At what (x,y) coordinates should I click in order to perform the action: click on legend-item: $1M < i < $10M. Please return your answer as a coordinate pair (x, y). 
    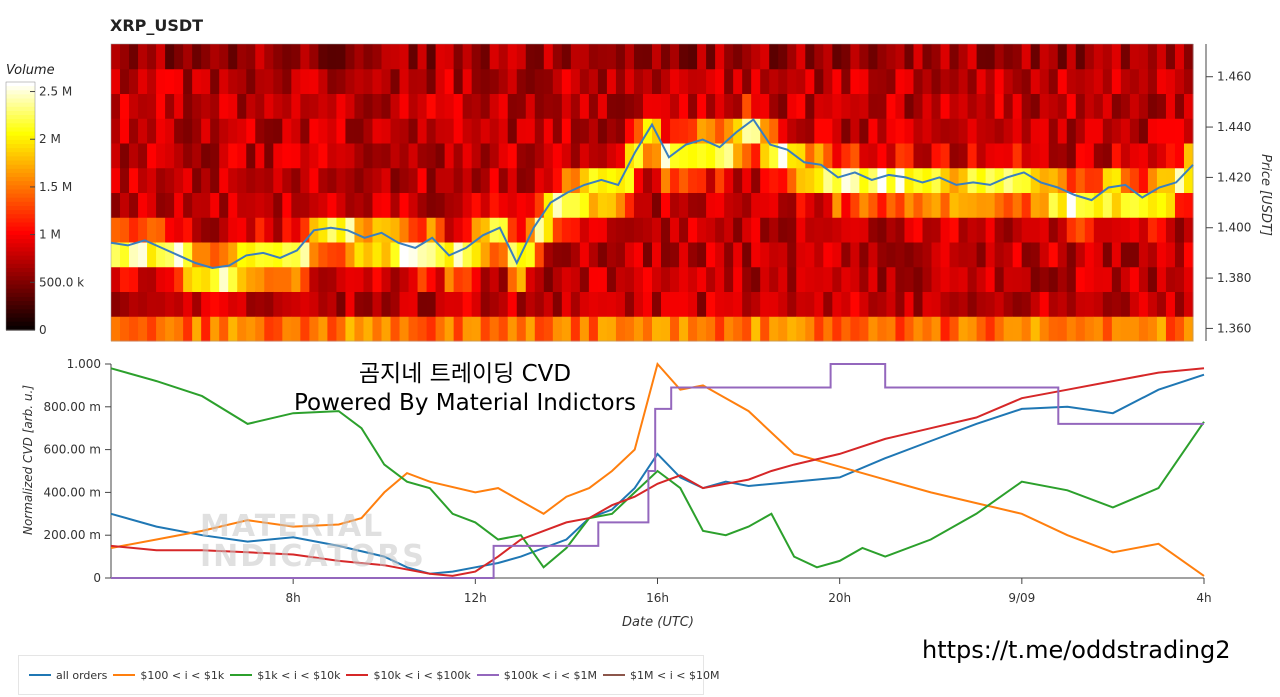
    Looking at the image, I should click on (661, 675).